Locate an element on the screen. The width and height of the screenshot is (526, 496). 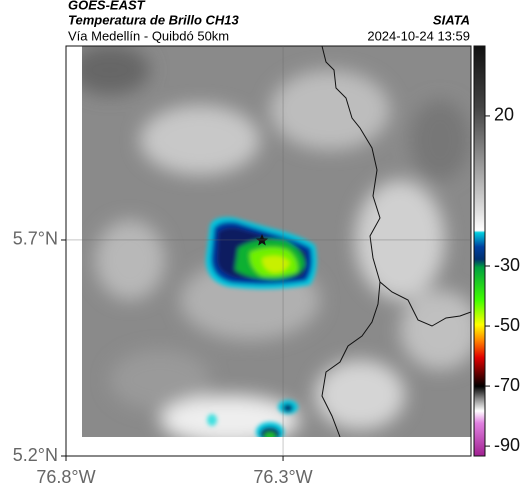
colorbar is located at coordinates (479, 251).